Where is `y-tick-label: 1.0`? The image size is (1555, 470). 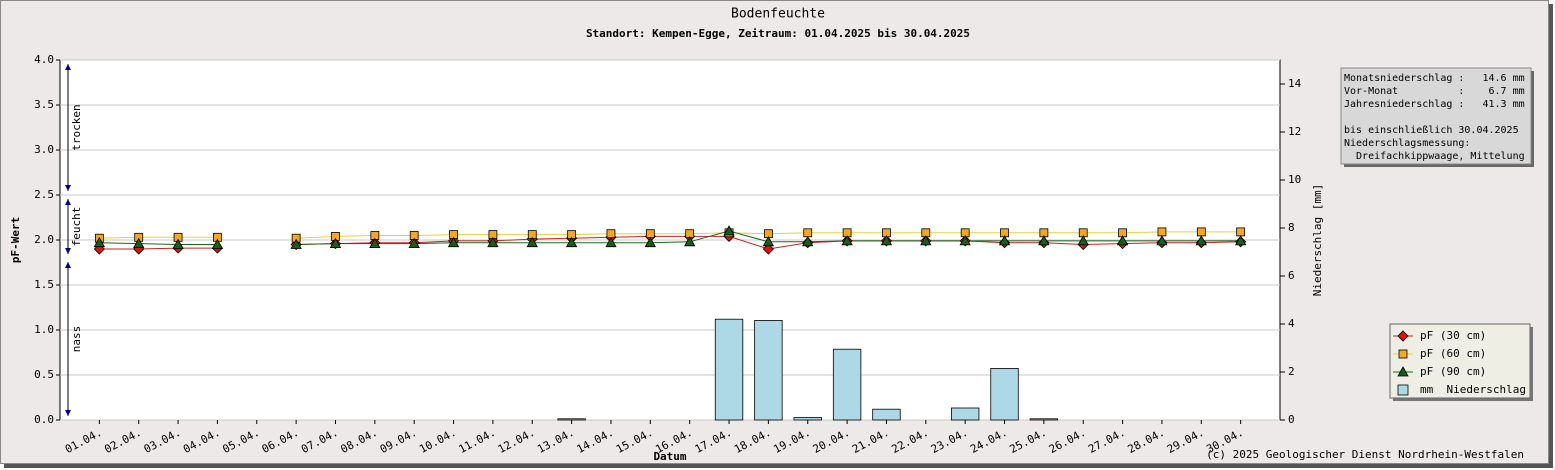
y-tick-label: 1.0 is located at coordinates (44, 329).